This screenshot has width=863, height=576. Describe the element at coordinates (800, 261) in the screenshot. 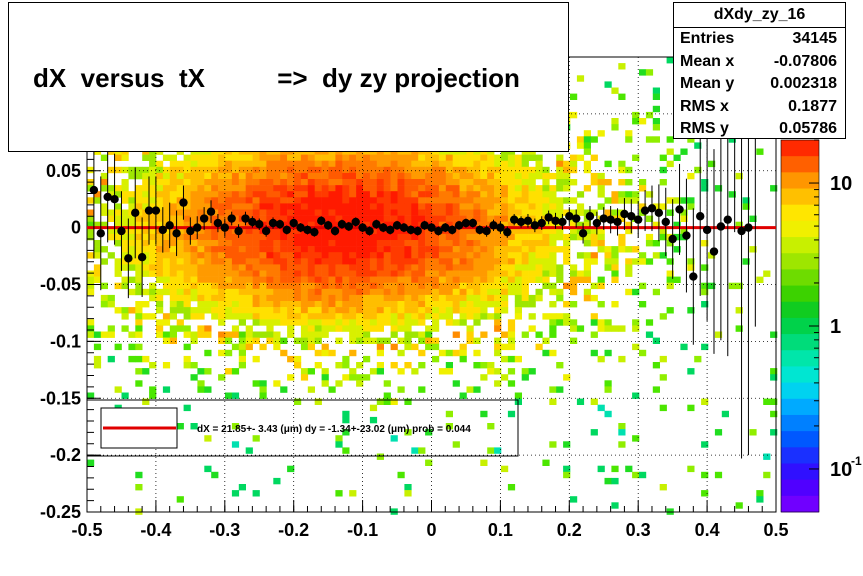

I see `colorbar-segment` at that location.